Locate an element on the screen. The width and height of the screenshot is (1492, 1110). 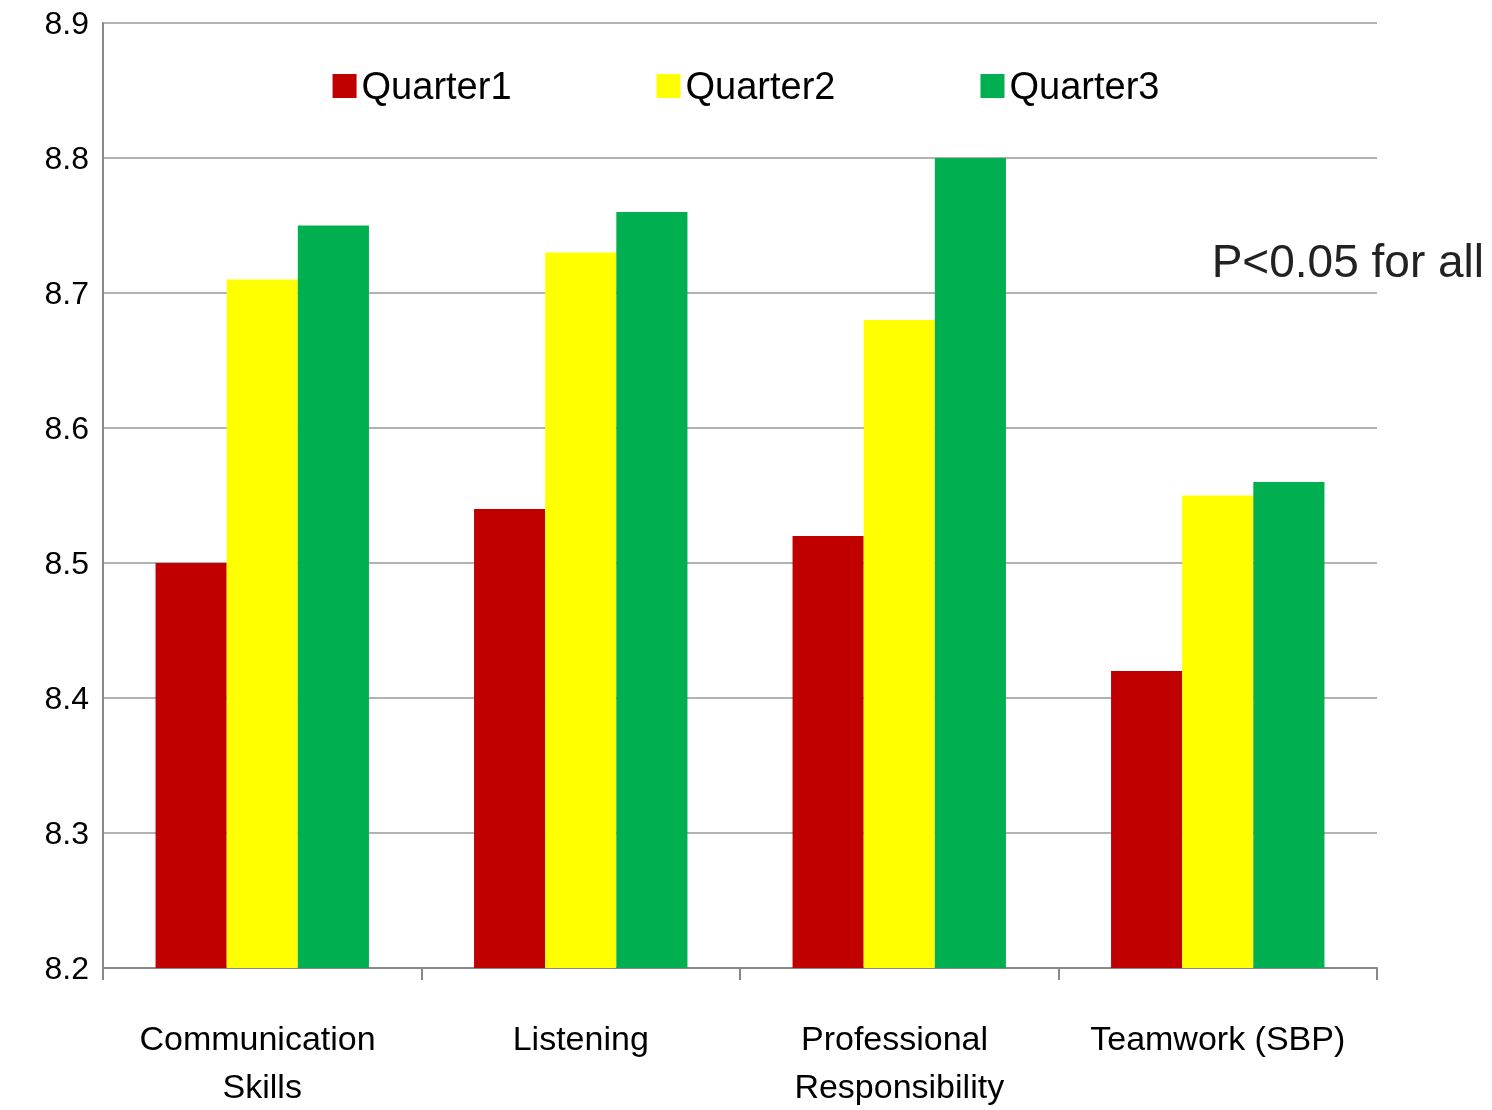
y-tick-label: 8.4 is located at coordinates (66, 698).